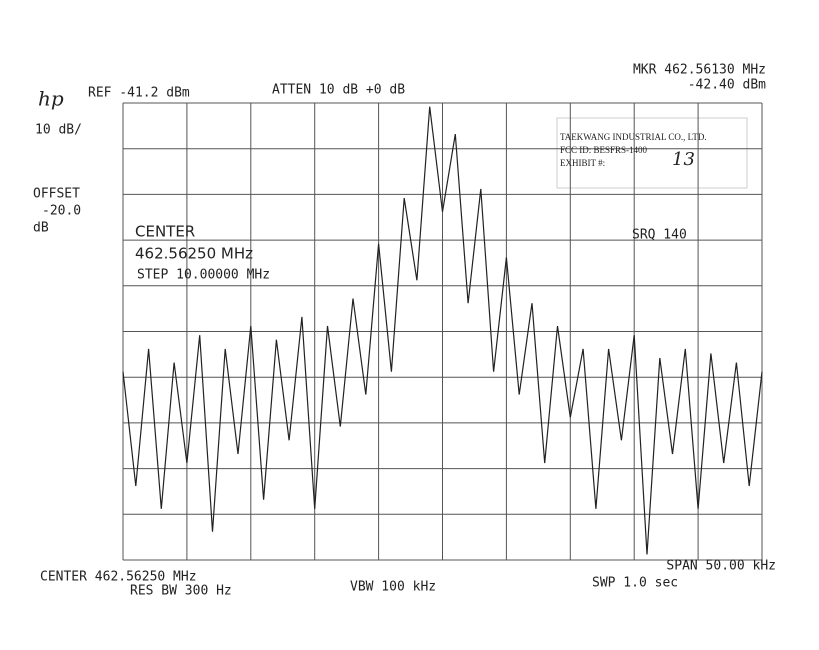 The image size is (819, 650). What do you see at coordinates (652, 153) in the screenshot?
I see `stamp-box` at bounding box center [652, 153].